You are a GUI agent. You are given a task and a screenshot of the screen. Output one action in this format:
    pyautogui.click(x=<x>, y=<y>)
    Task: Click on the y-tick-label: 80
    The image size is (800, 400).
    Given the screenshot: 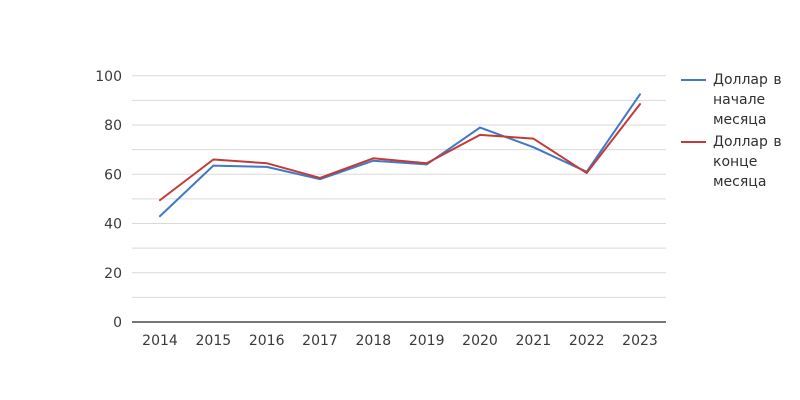 What is the action you would take?
    pyautogui.click(x=113, y=126)
    